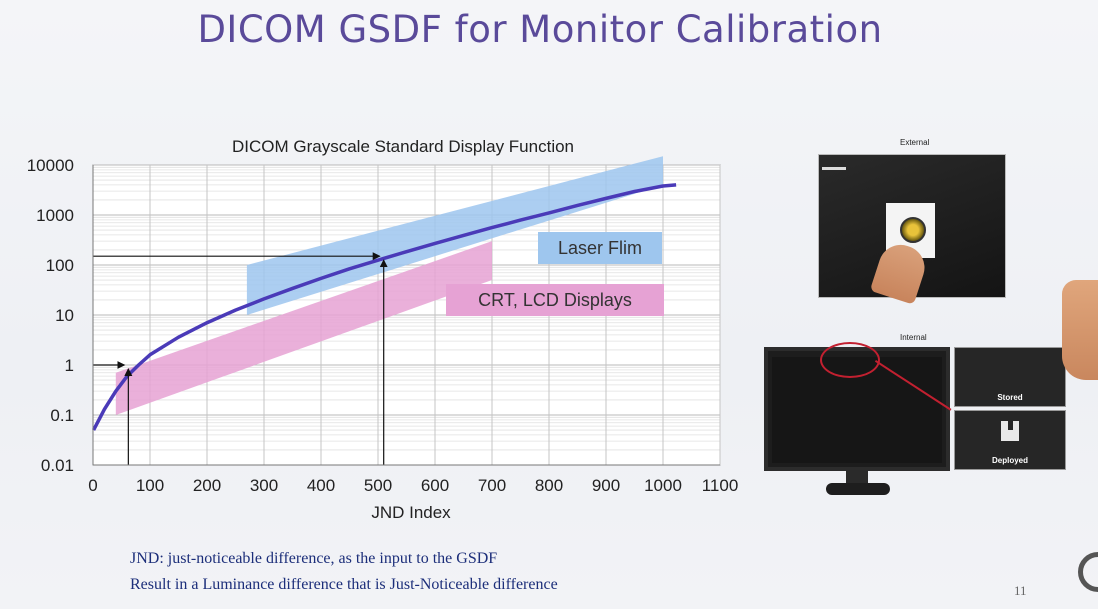 The image size is (1098, 609). What do you see at coordinates (1080, 330) in the screenshot?
I see `presenter-hand` at bounding box center [1080, 330].